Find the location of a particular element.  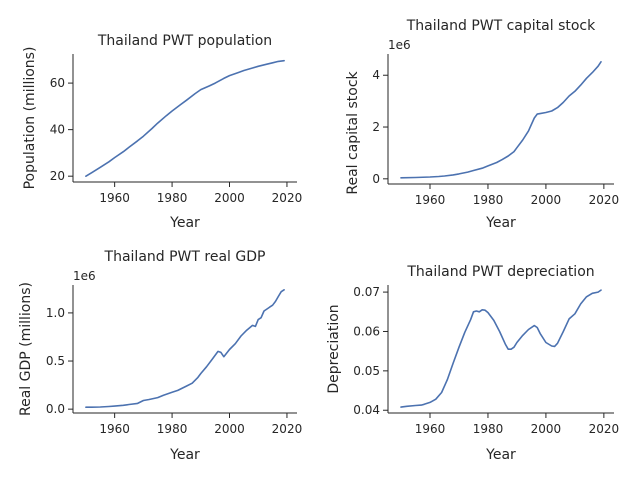

y-tick-label: 0.04 is located at coordinates (366, 410).